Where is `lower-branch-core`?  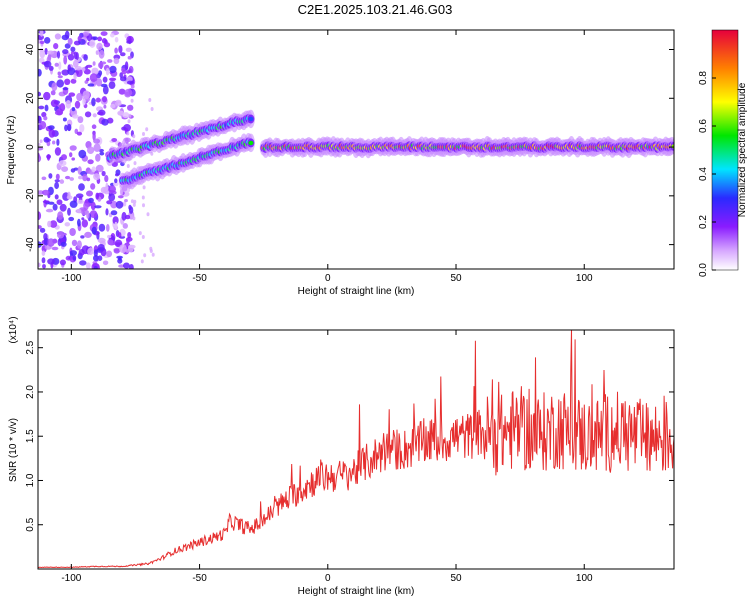
lower-branch-core is located at coordinates (251, 143).